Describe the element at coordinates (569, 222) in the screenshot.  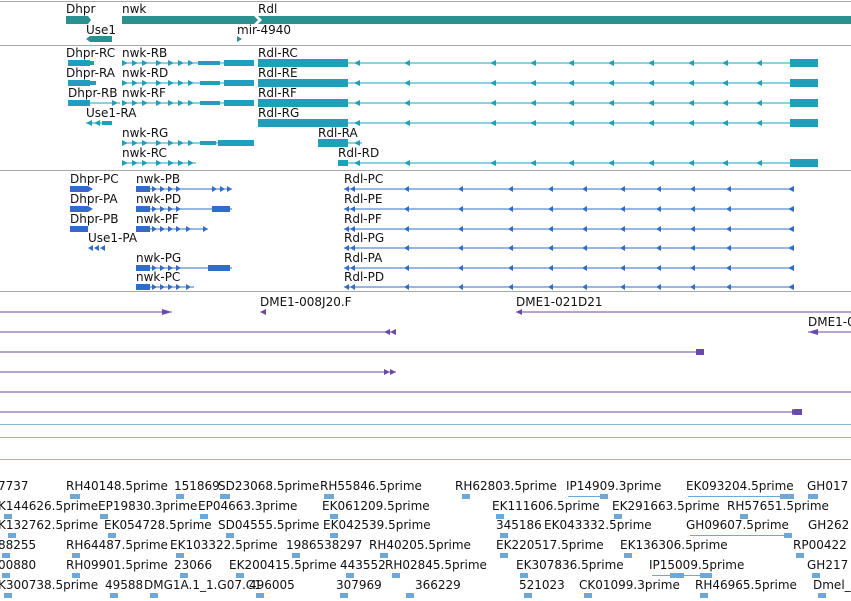
I see `protein-rdl-pf: Rdl-PF` at that location.